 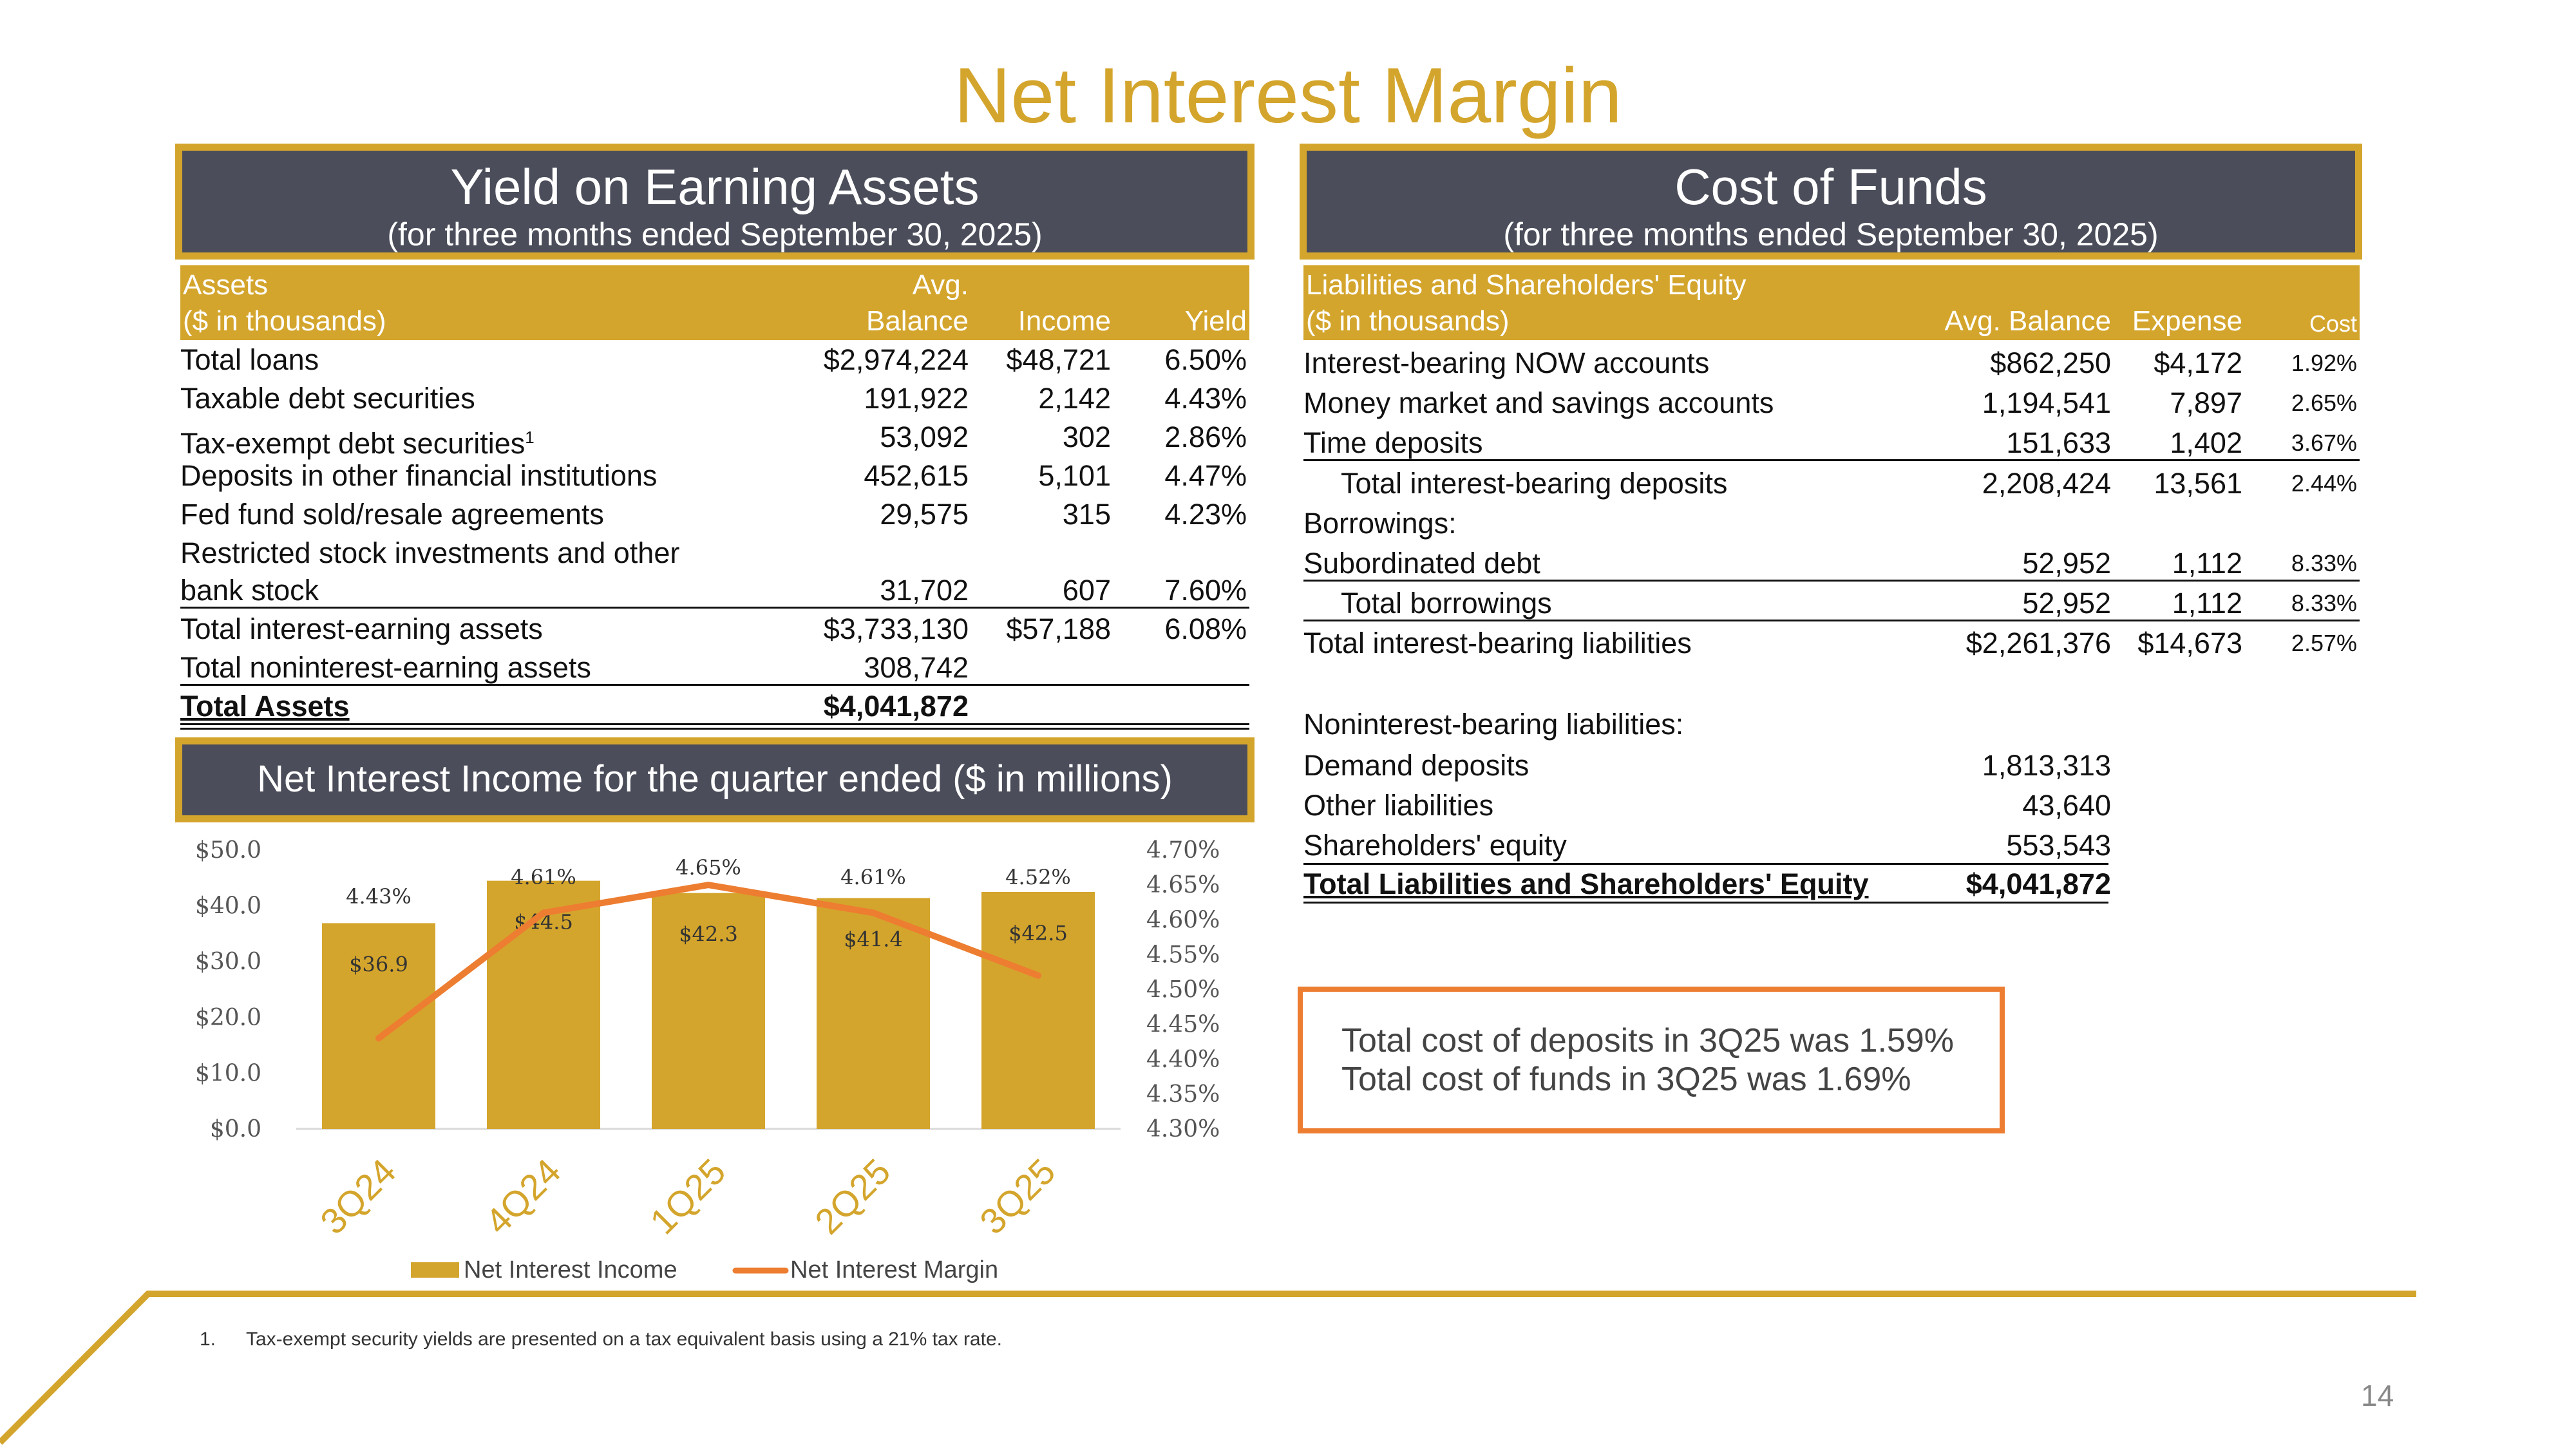 What do you see at coordinates (924, 514) in the screenshot?
I see `row-balance: 29,575` at bounding box center [924, 514].